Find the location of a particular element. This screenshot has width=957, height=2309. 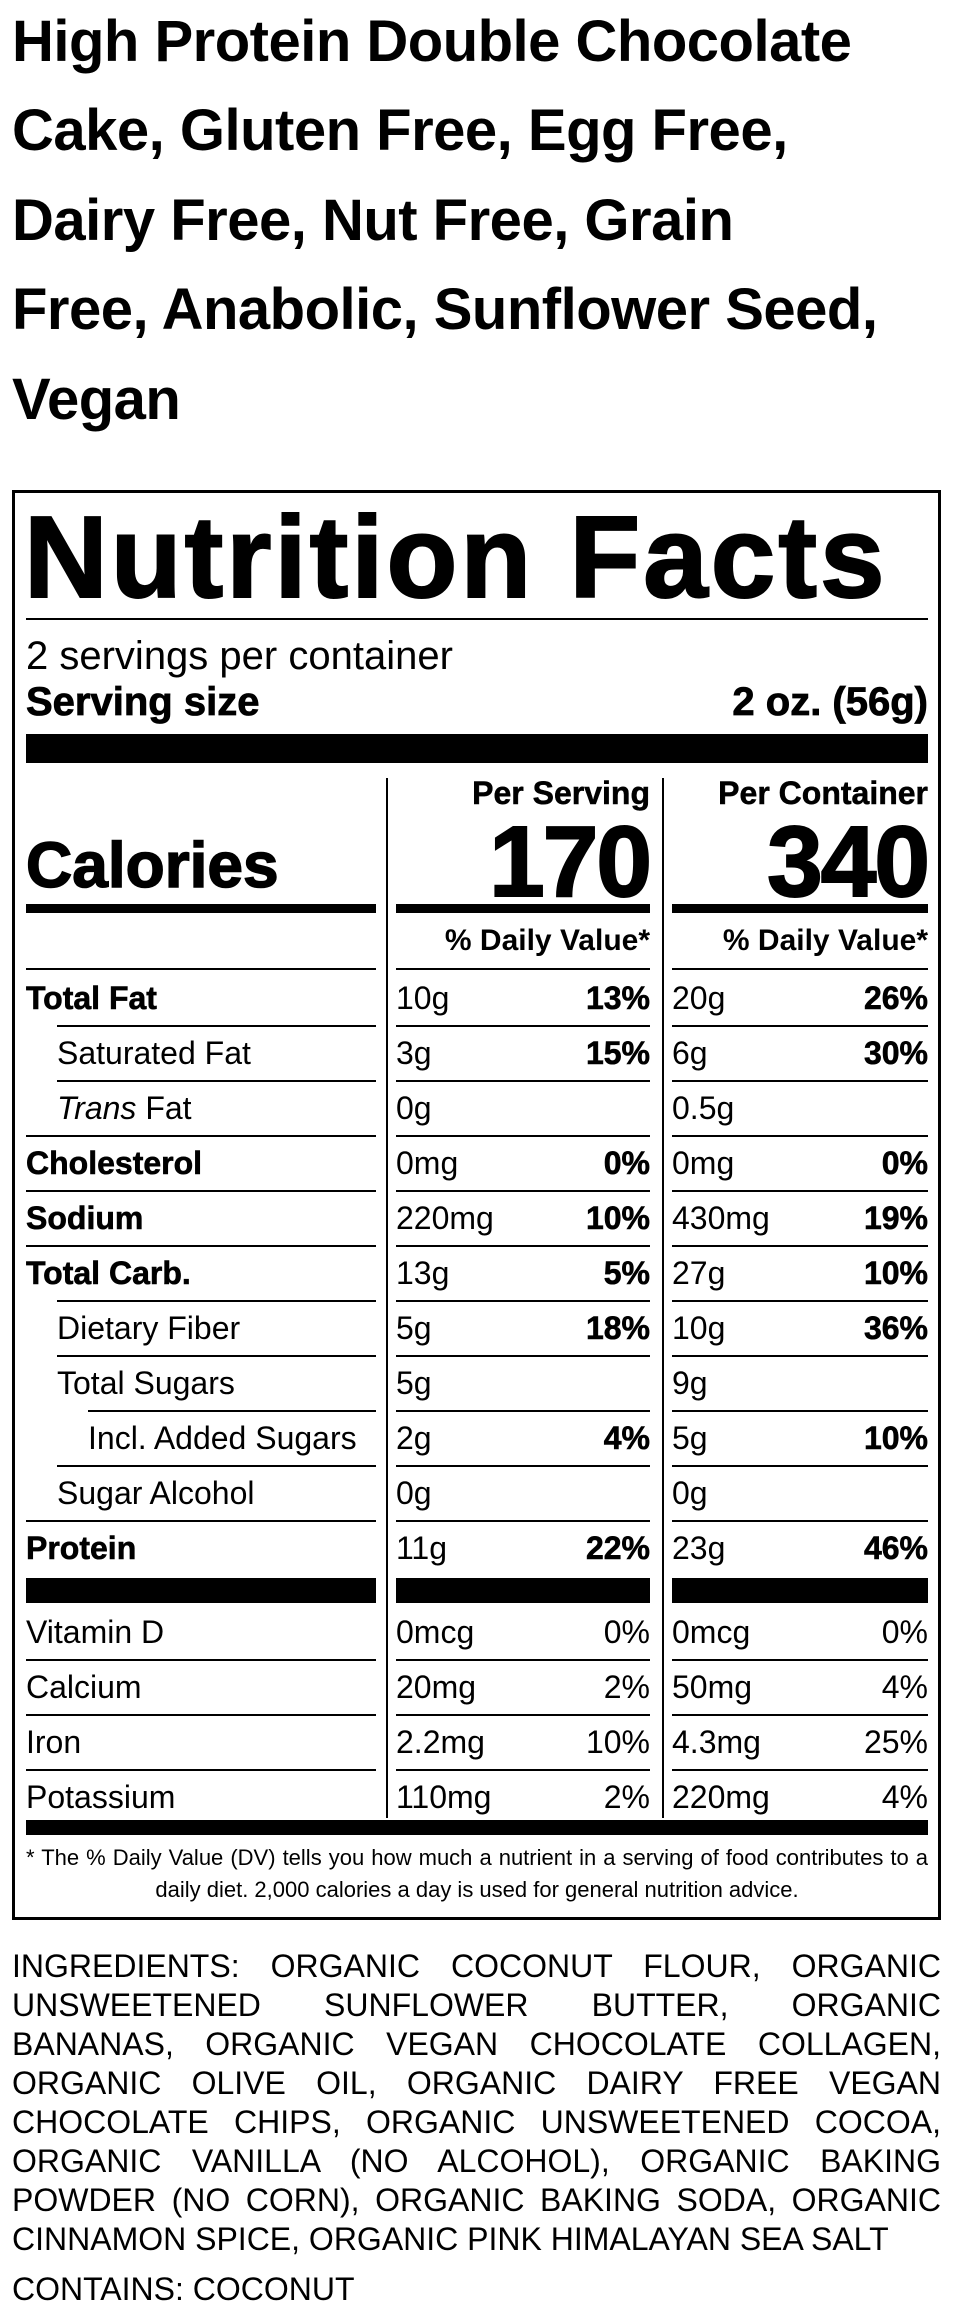

amount: 110mg is located at coordinates (444, 1796).